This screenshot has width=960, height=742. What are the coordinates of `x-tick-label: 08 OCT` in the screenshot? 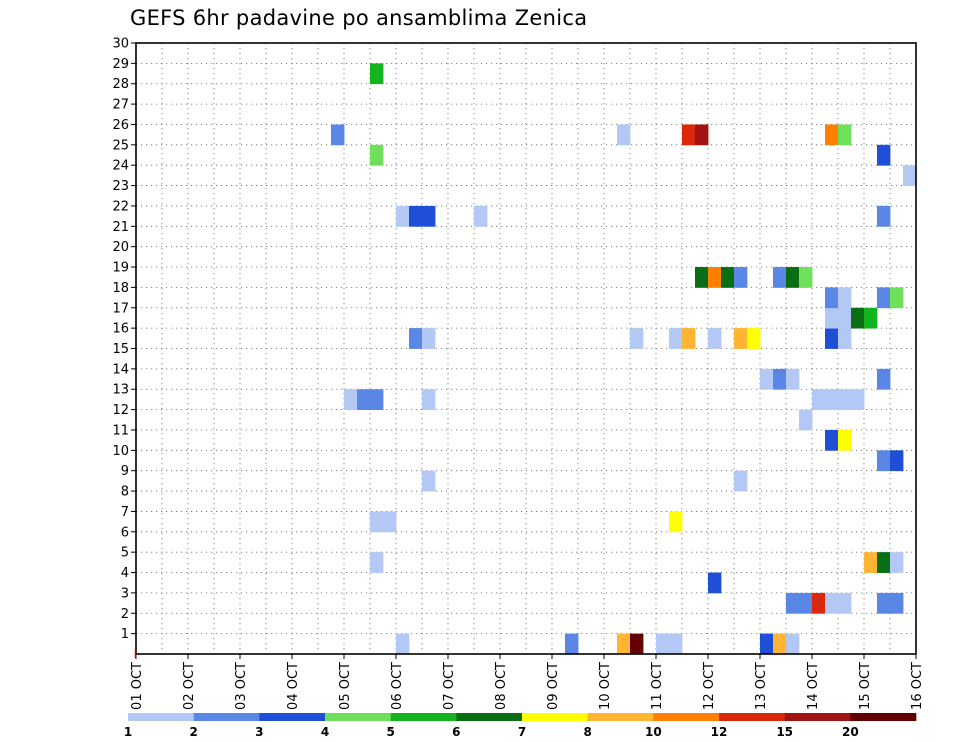 It's located at (501, 686).